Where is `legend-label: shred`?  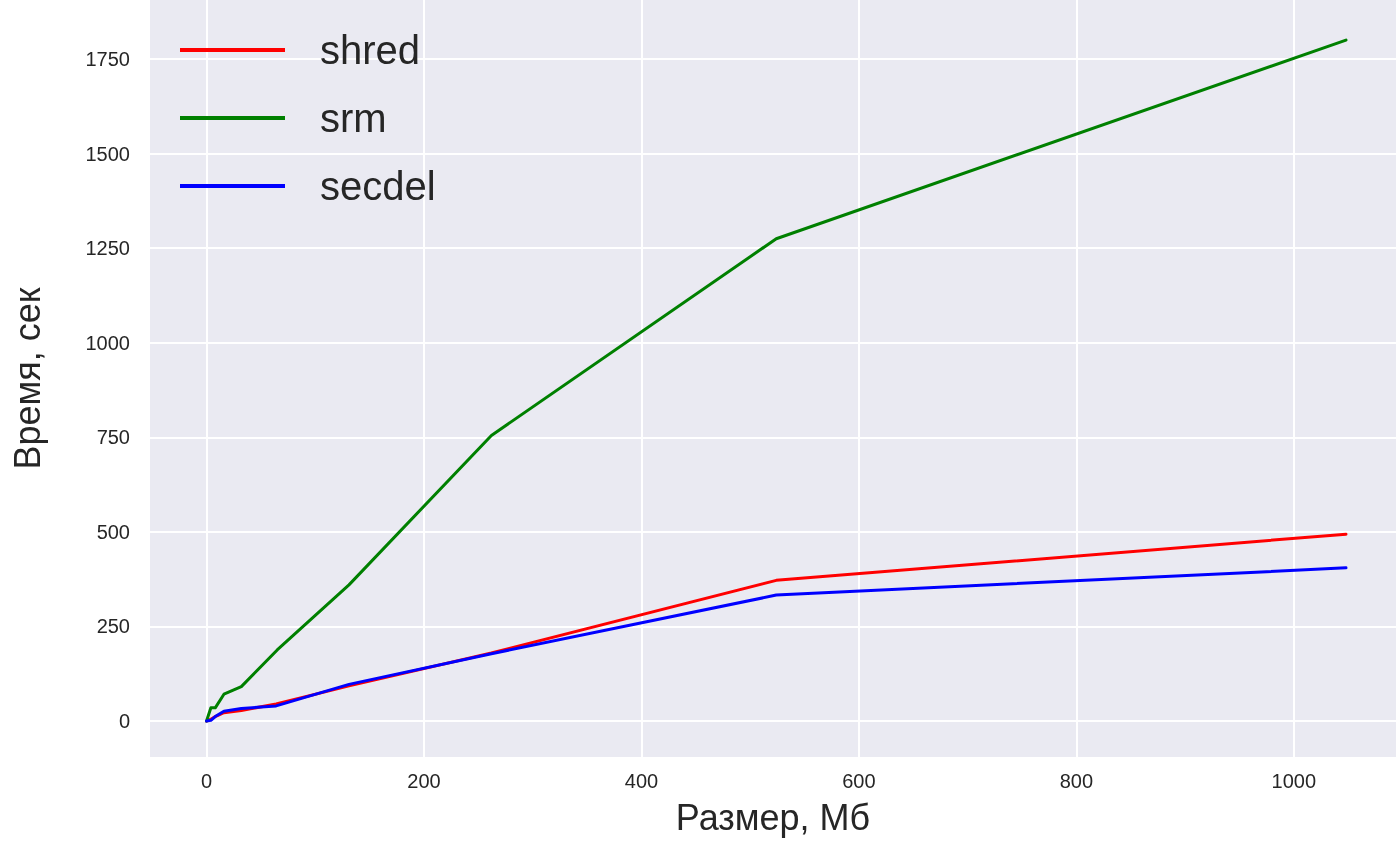 legend-label: shred is located at coordinates (370, 50).